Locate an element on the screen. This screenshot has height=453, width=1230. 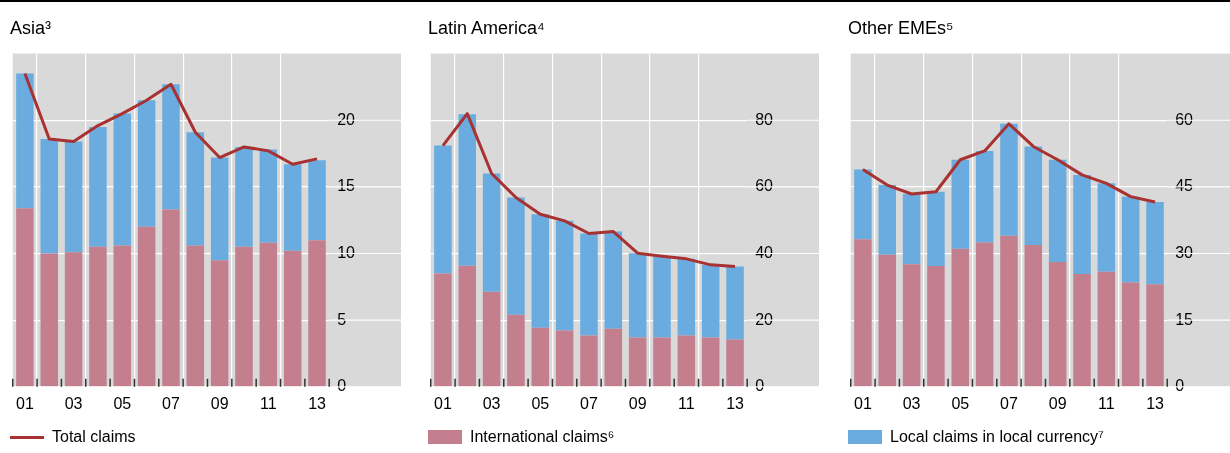
legend-label: Local claims in local currency⁷ is located at coordinates (997, 437).